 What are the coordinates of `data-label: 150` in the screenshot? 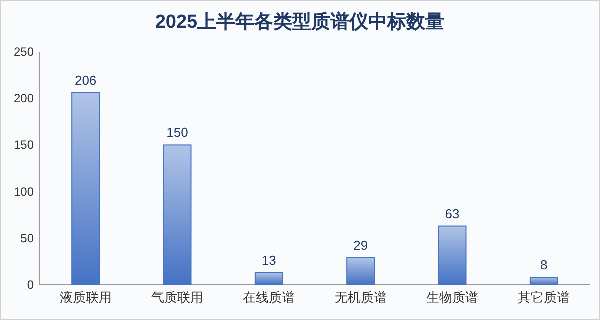 It's located at (177, 132).